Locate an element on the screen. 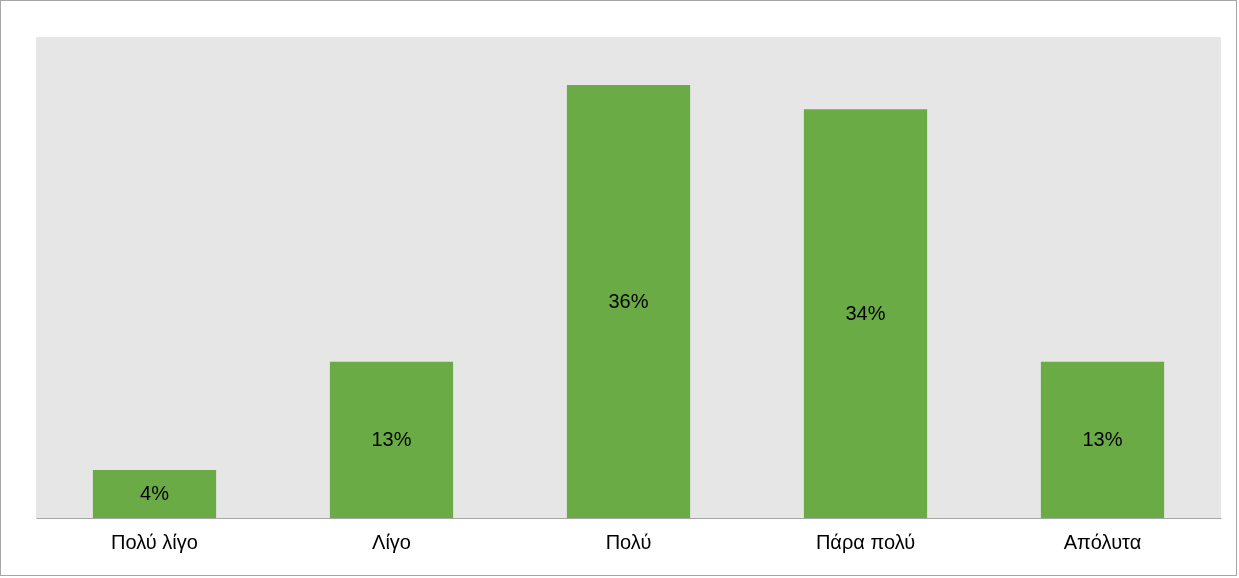 This screenshot has width=1239, height=578. data-label: 4% is located at coordinates (155, 492).